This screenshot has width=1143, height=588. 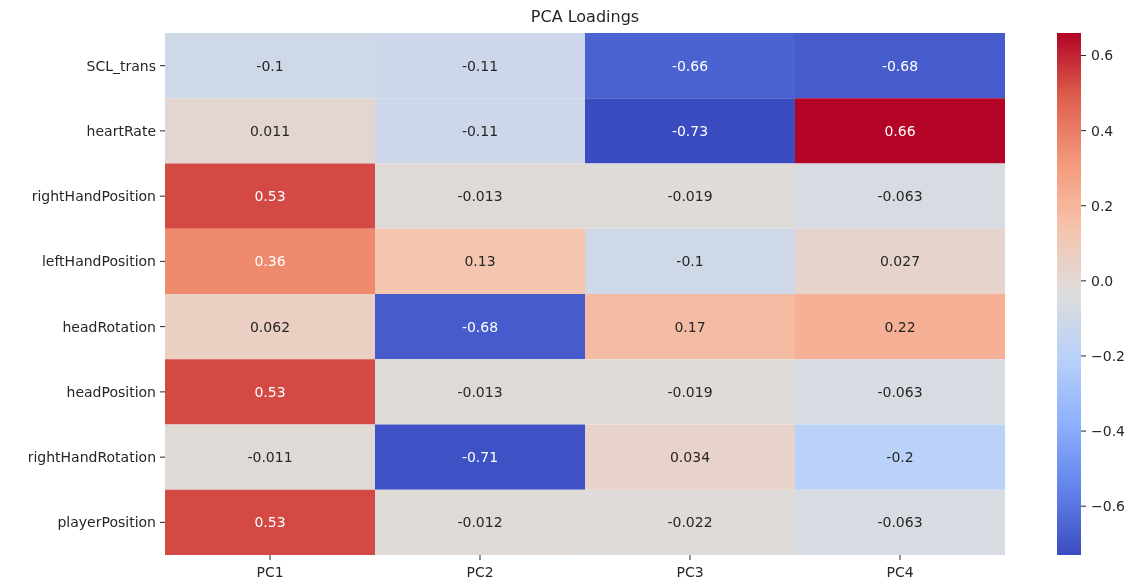 I want to click on color-bar-label: −0.6, so click(x=1108, y=506).